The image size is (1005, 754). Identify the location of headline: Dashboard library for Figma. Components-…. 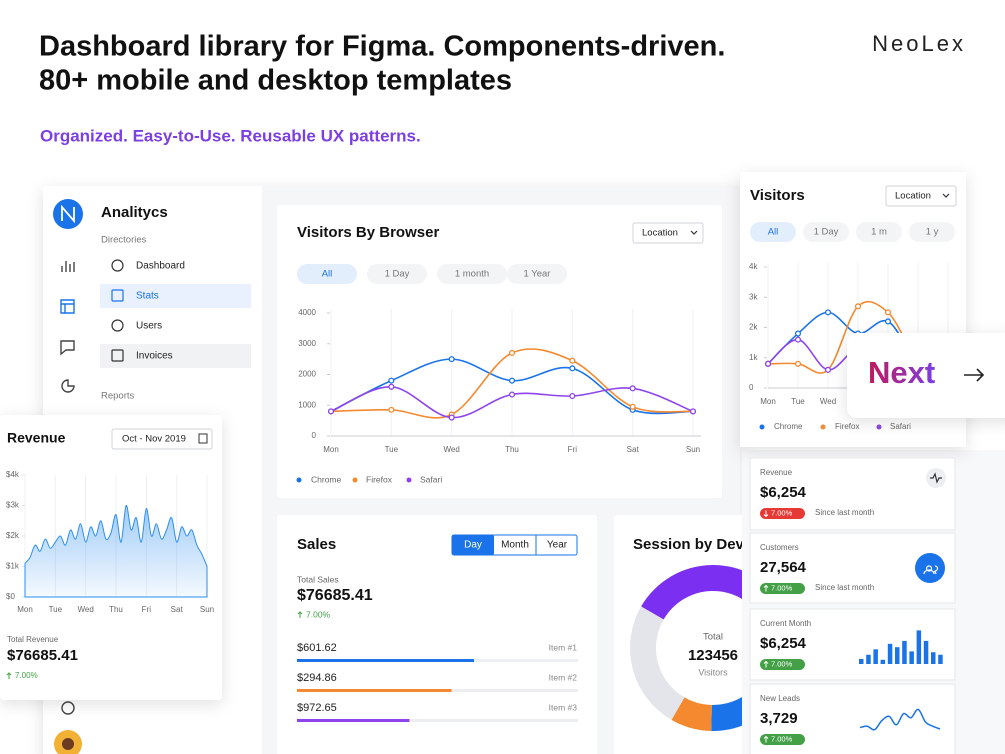
(382, 47).